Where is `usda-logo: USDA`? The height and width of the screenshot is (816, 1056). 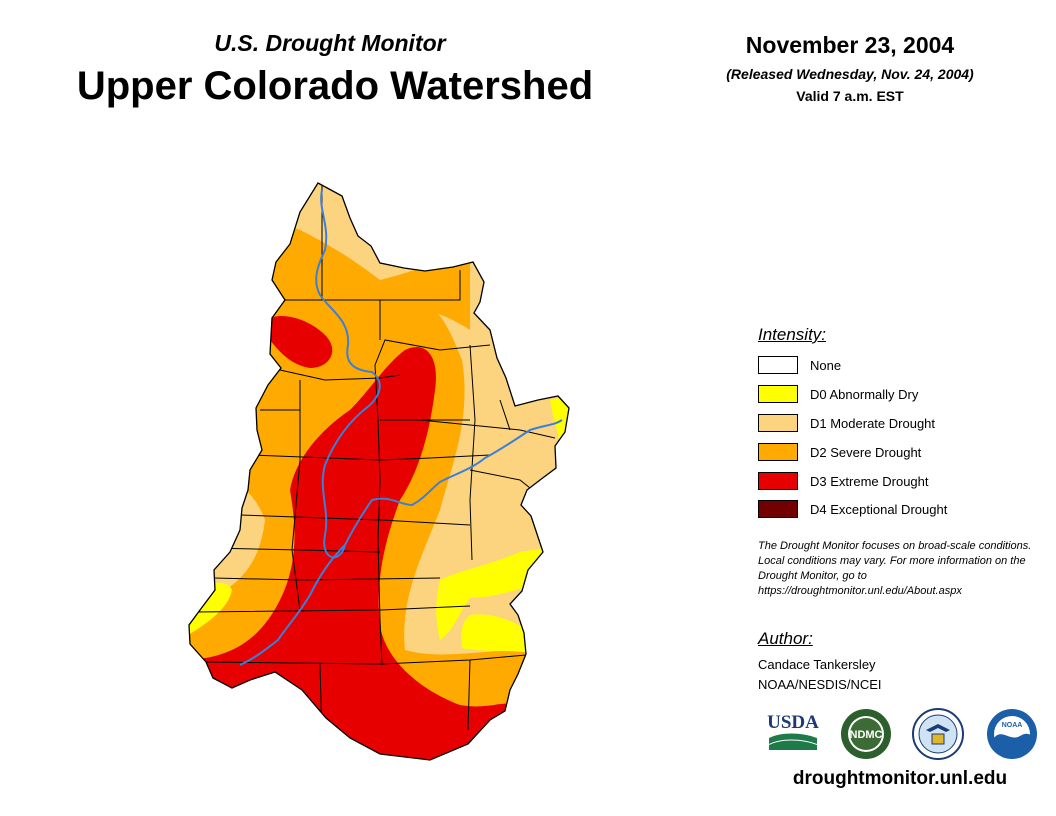
usda-logo: USDA is located at coordinates (793, 731).